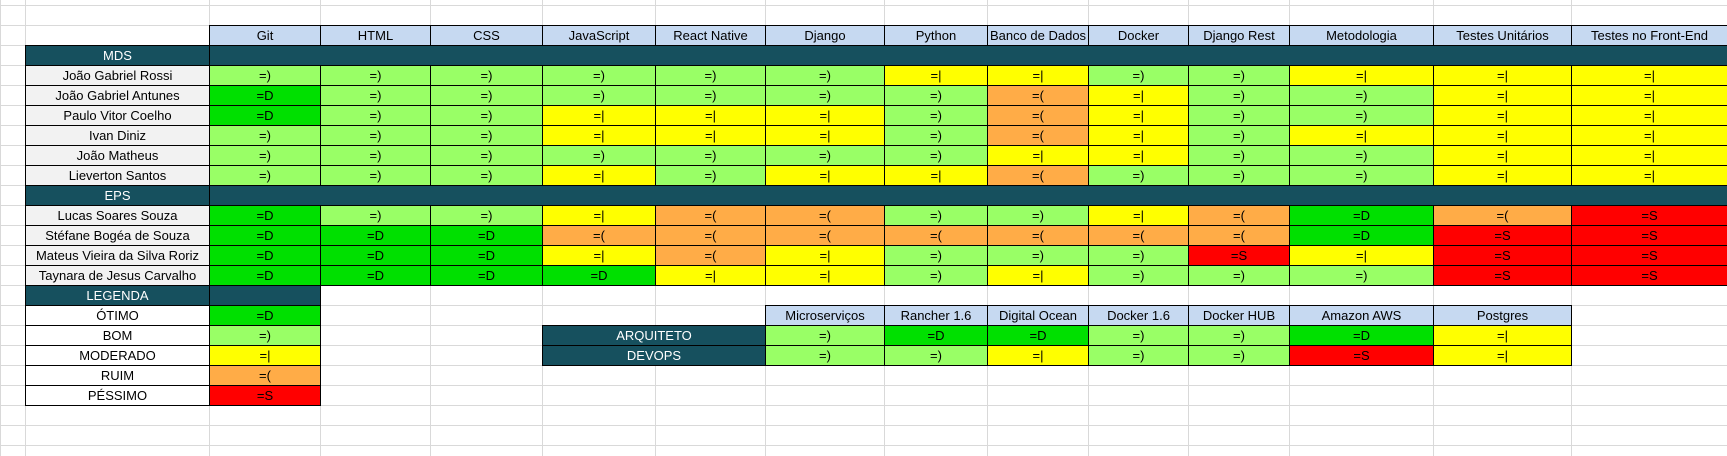 This screenshot has width=1727, height=456. I want to click on group-band, so click(968, 195).